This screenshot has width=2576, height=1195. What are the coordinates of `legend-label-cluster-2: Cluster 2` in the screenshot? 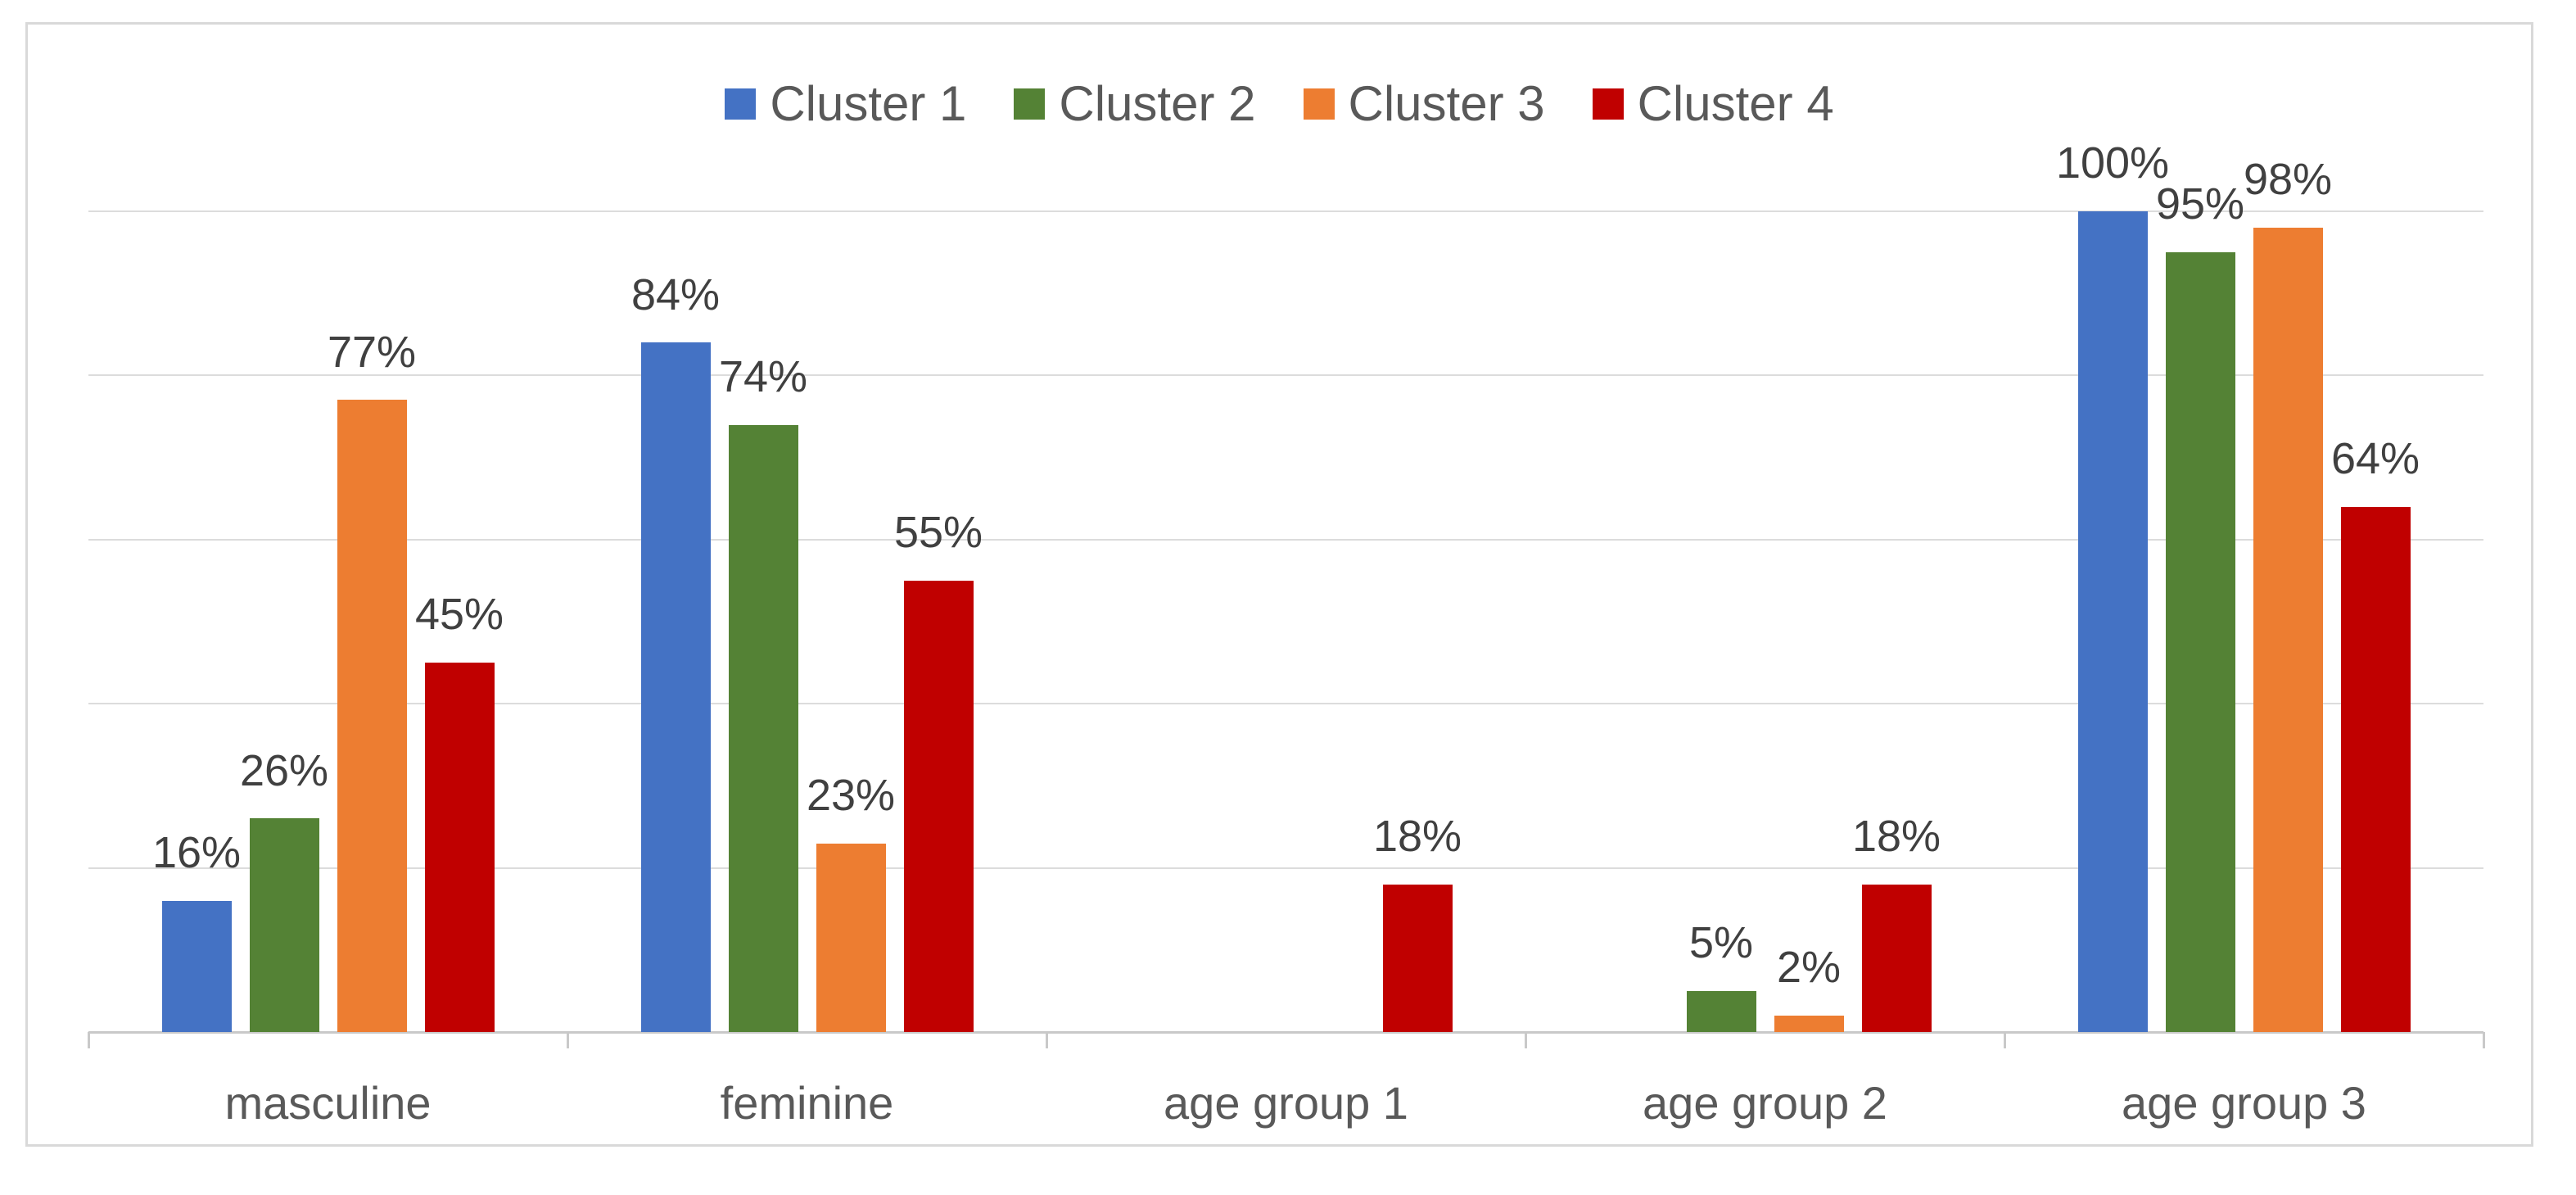 It's located at (1157, 103).